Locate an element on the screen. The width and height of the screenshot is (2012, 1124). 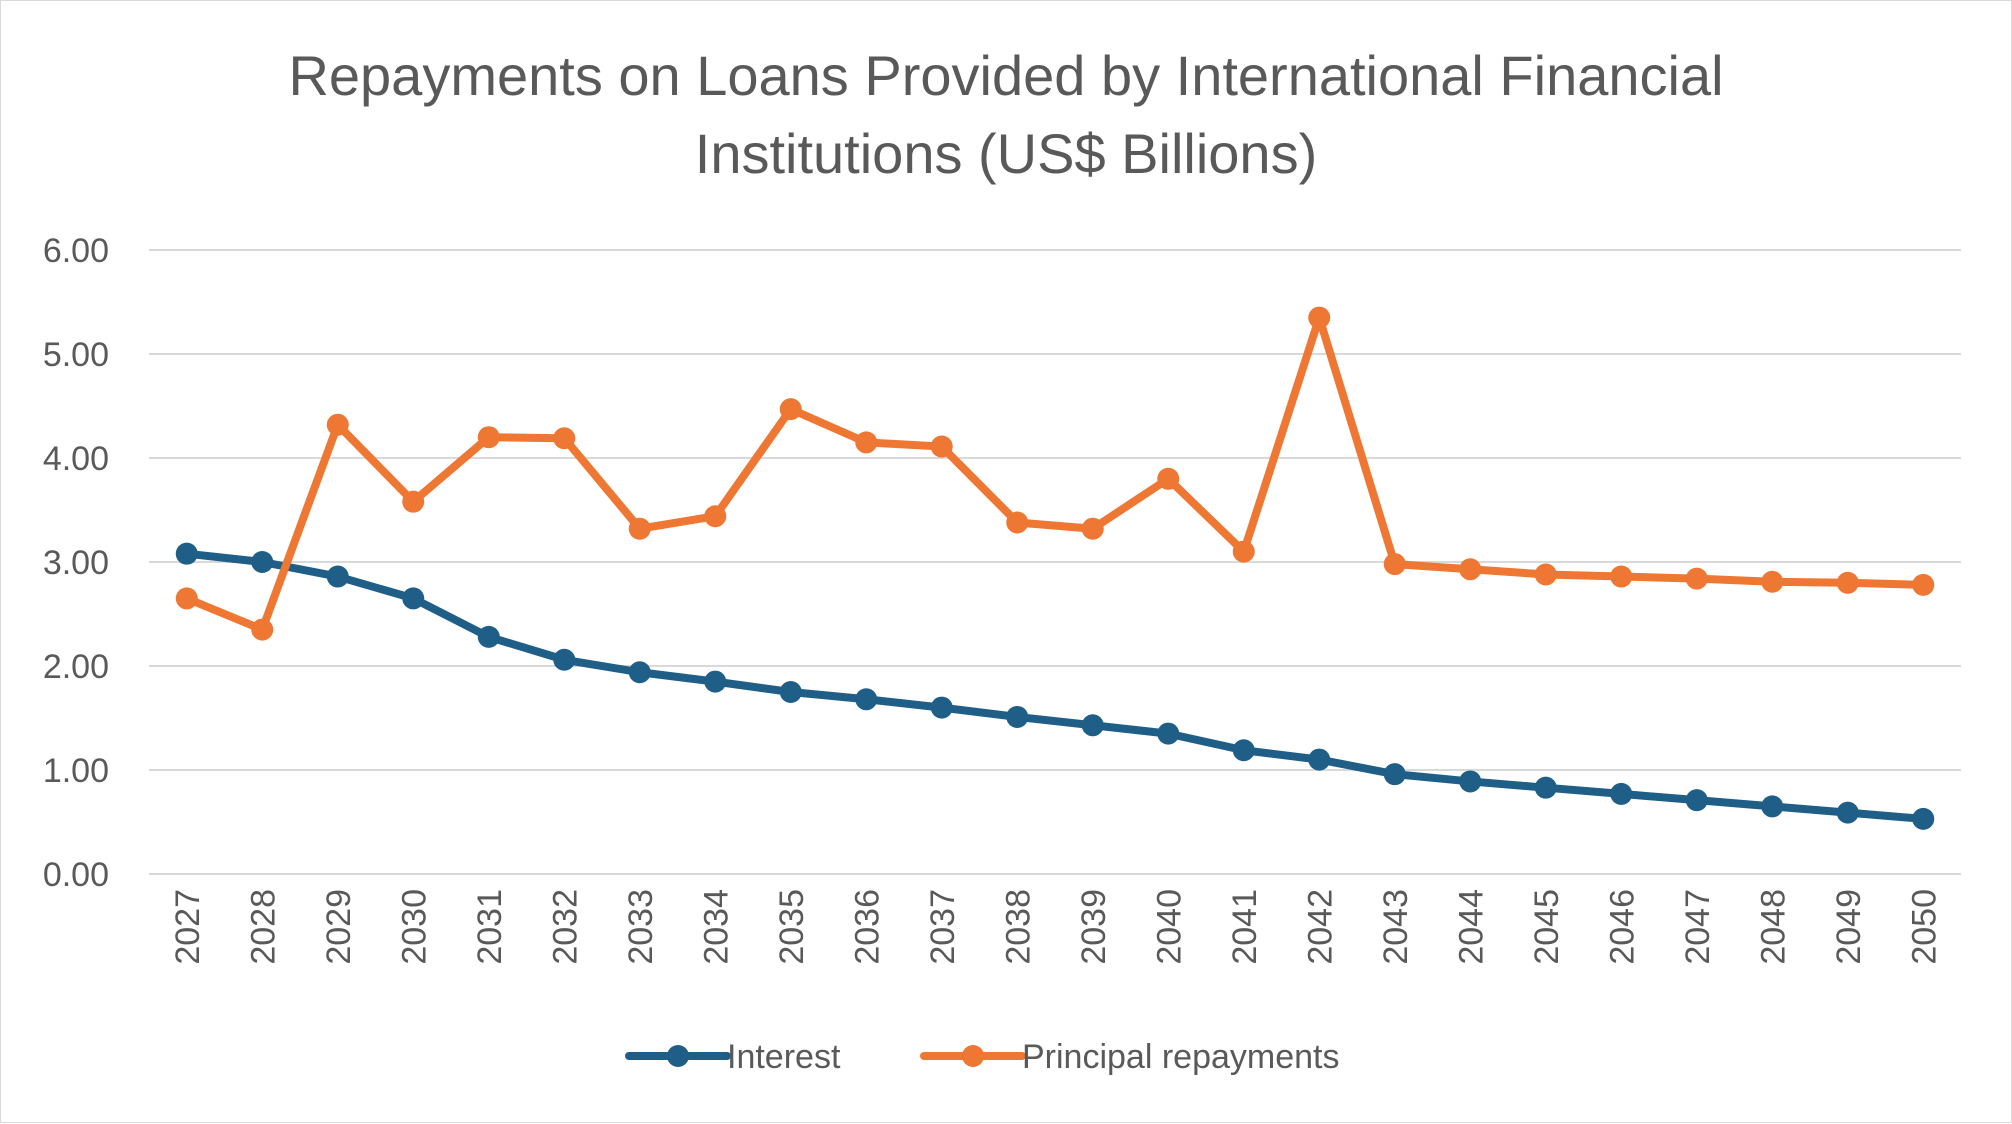
x-tick-label: 2048 is located at coordinates (1773, 927).